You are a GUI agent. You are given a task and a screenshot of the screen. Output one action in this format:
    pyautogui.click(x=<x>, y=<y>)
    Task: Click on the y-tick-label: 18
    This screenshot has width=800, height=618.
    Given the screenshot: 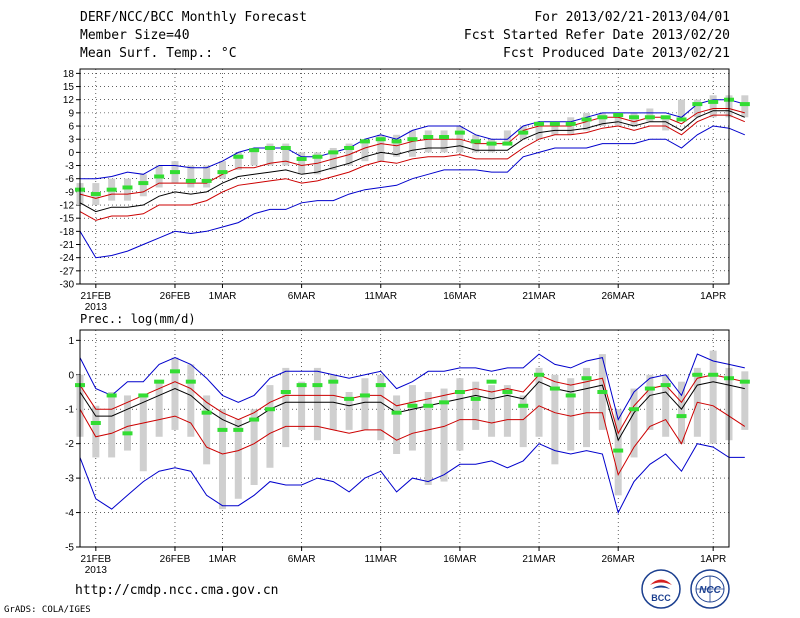 What is the action you would take?
    pyautogui.click(x=69, y=74)
    